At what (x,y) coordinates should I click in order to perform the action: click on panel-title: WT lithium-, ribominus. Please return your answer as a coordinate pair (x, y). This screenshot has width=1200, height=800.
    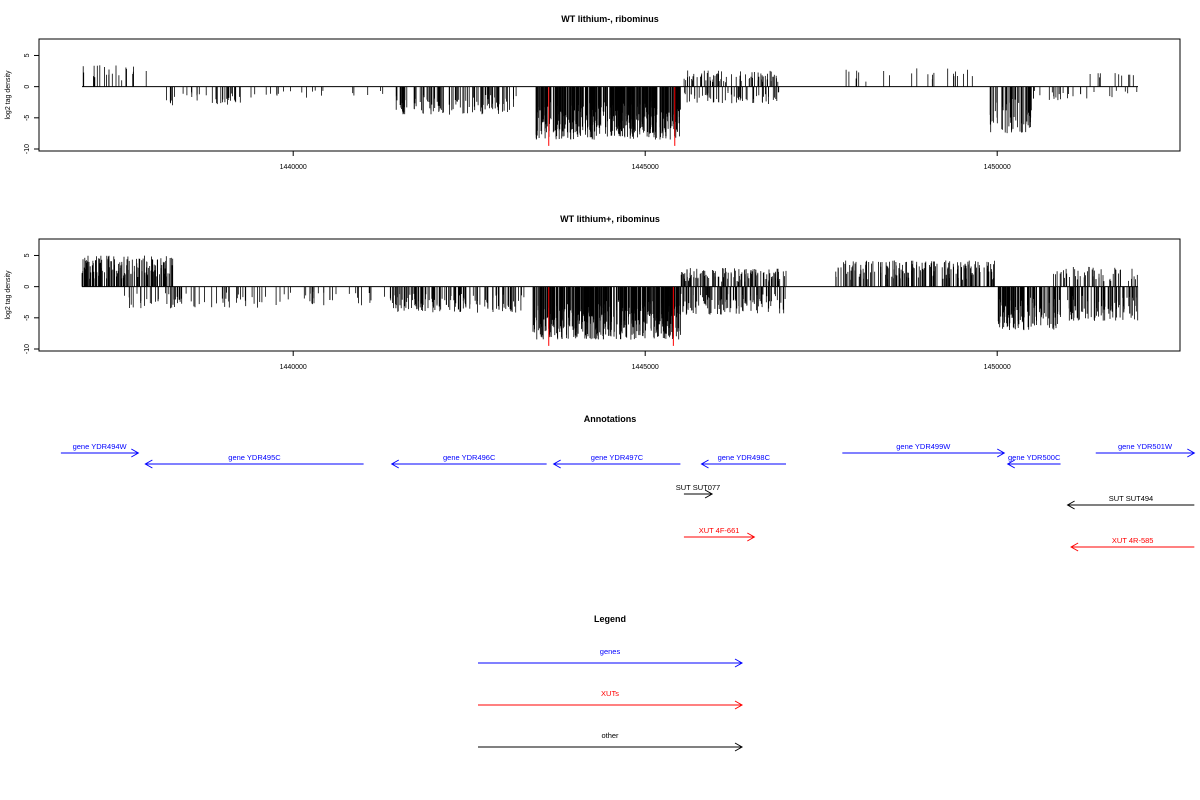
    Looking at the image, I should click on (610, 19).